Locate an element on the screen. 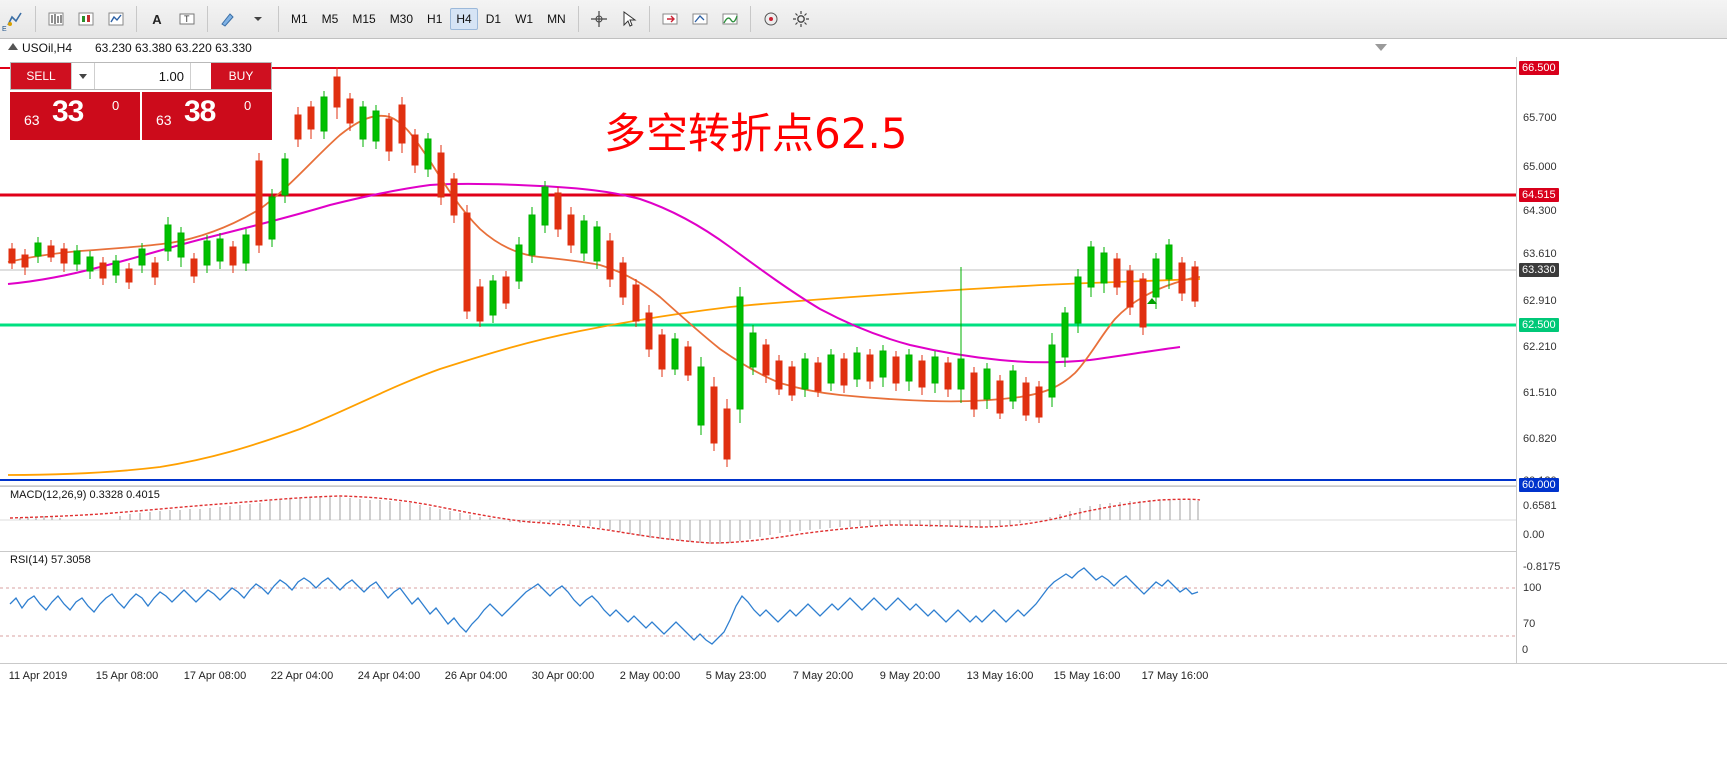 The height and width of the screenshot is (761, 1727). time-tick: 13 May 16:00 is located at coordinates (1000, 676).